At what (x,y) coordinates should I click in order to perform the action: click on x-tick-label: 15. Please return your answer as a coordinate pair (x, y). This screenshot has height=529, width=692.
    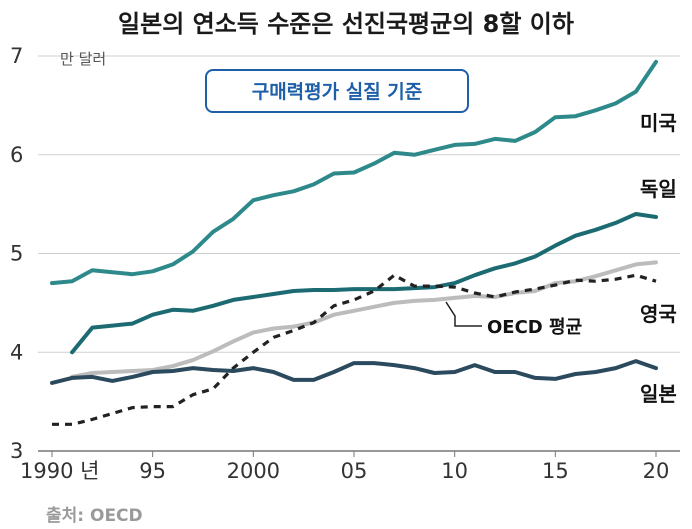
    Looking at the image, I should click on (555, 471).